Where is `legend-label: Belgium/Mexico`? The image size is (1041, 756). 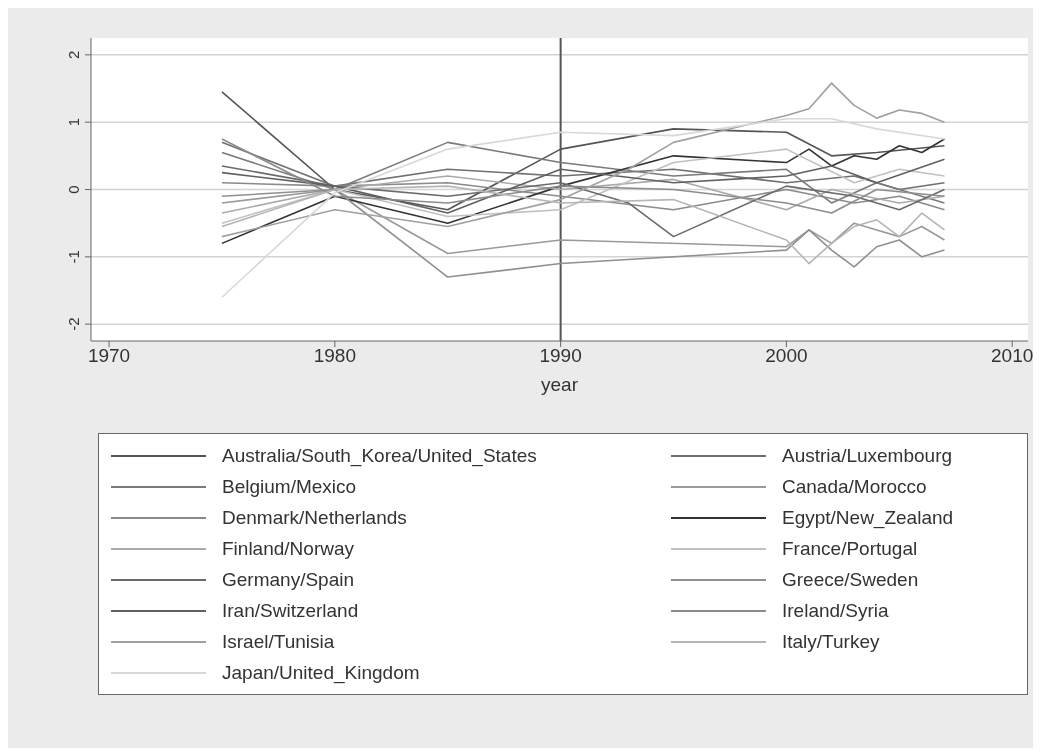
legend-label: Belgium/Mexico is located at coordinates (289, 486).